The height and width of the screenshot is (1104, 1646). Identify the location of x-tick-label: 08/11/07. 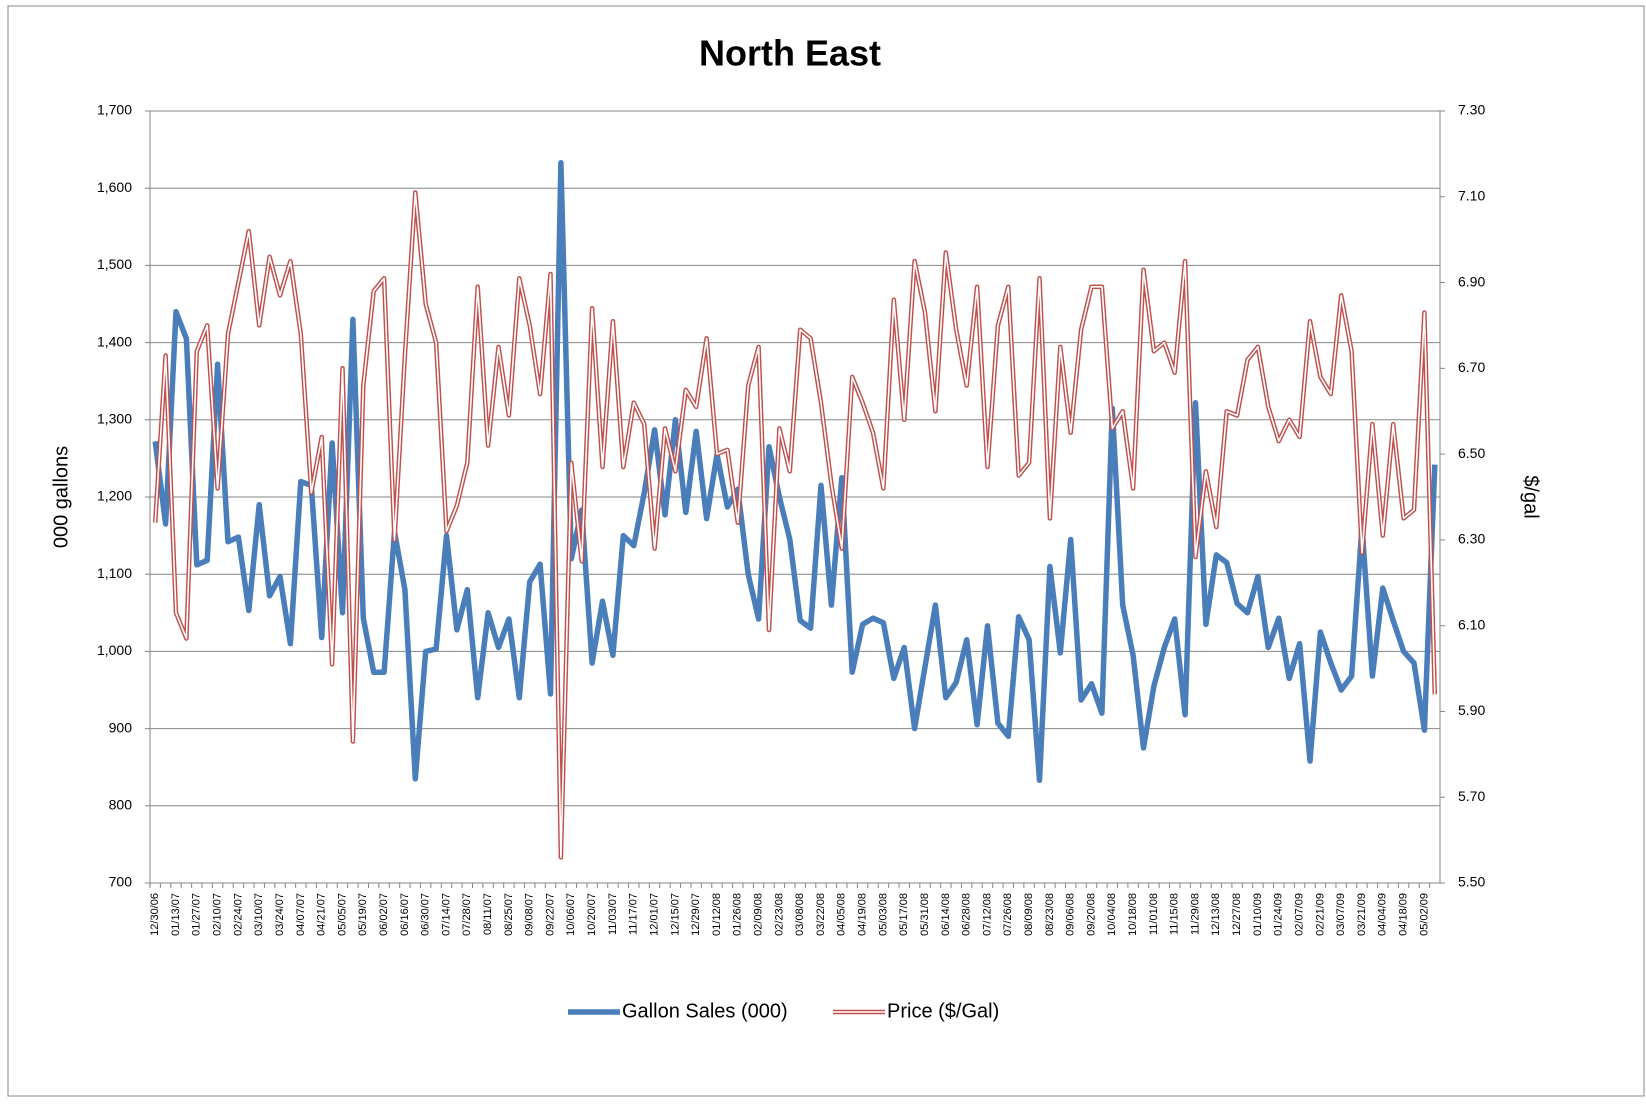
(488, 914).